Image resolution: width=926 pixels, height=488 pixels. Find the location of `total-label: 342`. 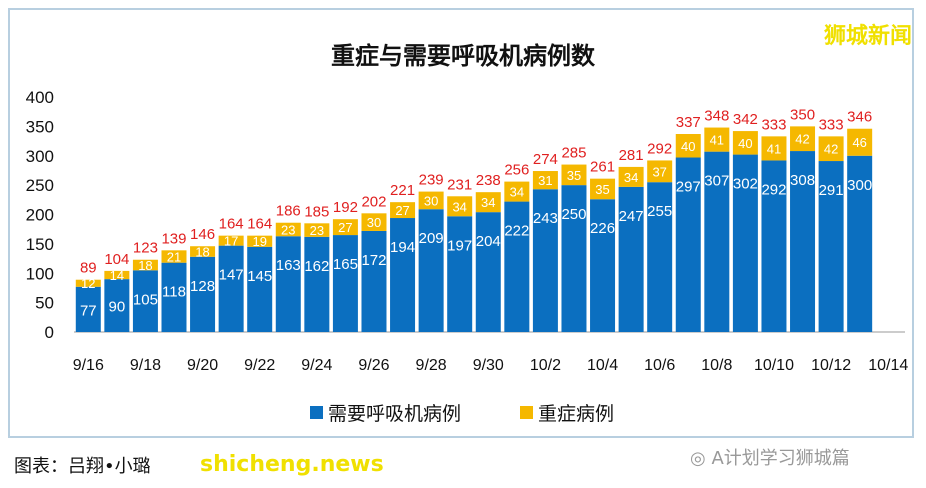

total-label: 342 is located at coordinates (745, 119).